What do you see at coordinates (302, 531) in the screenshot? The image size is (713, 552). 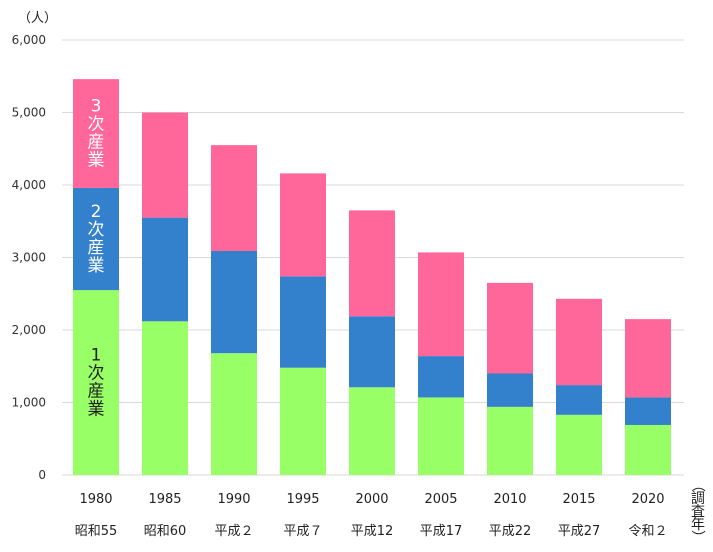 I see `era-label: 平成７` at bounding box center [302, 531].